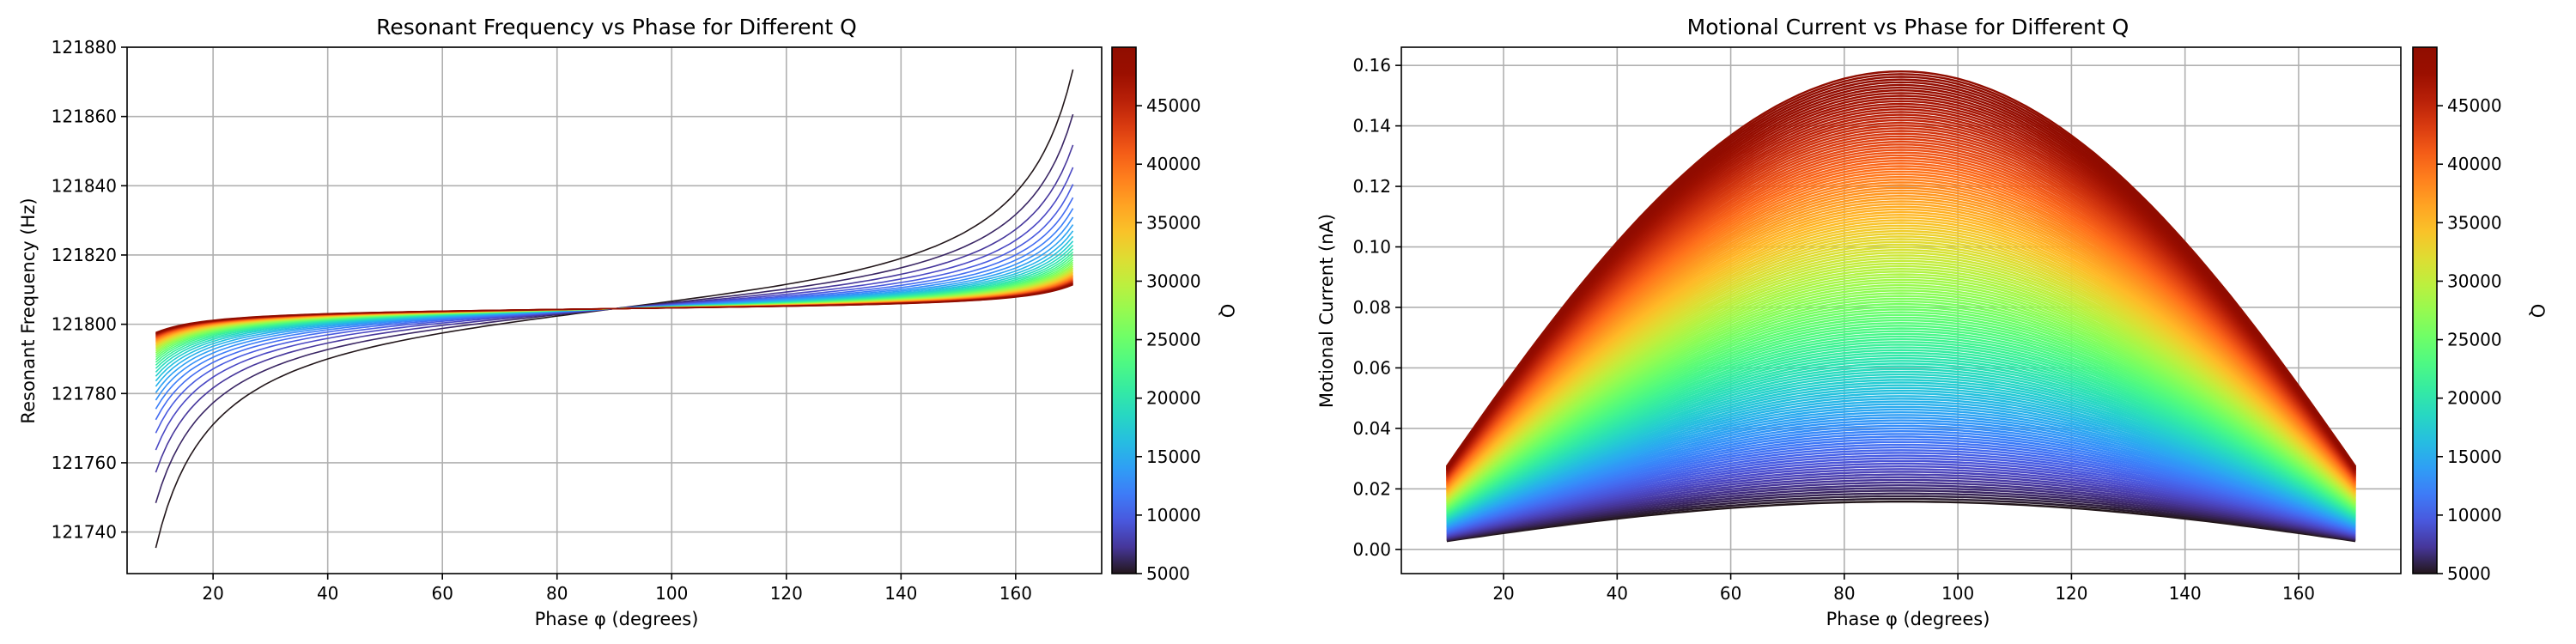 Image resolution: width=2576 pixels, height=644 pixels. I want to click on y-tick-label: 121760, so click(85, 463).